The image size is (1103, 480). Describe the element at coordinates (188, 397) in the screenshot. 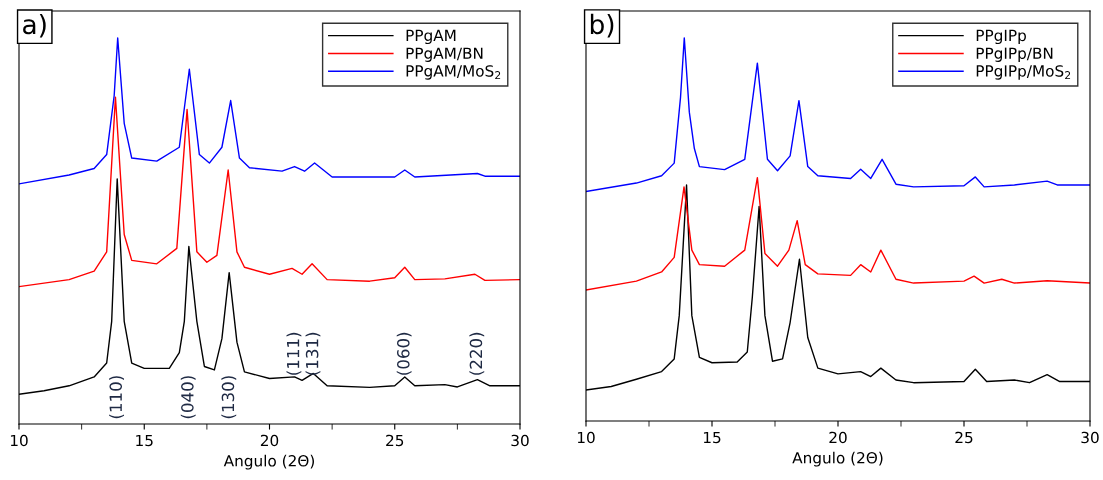

I see `annotation: (040)` at that location.